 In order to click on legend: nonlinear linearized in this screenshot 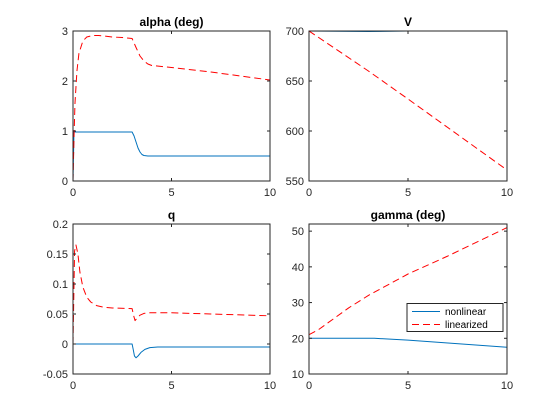, I will do `click(455, 317)`.